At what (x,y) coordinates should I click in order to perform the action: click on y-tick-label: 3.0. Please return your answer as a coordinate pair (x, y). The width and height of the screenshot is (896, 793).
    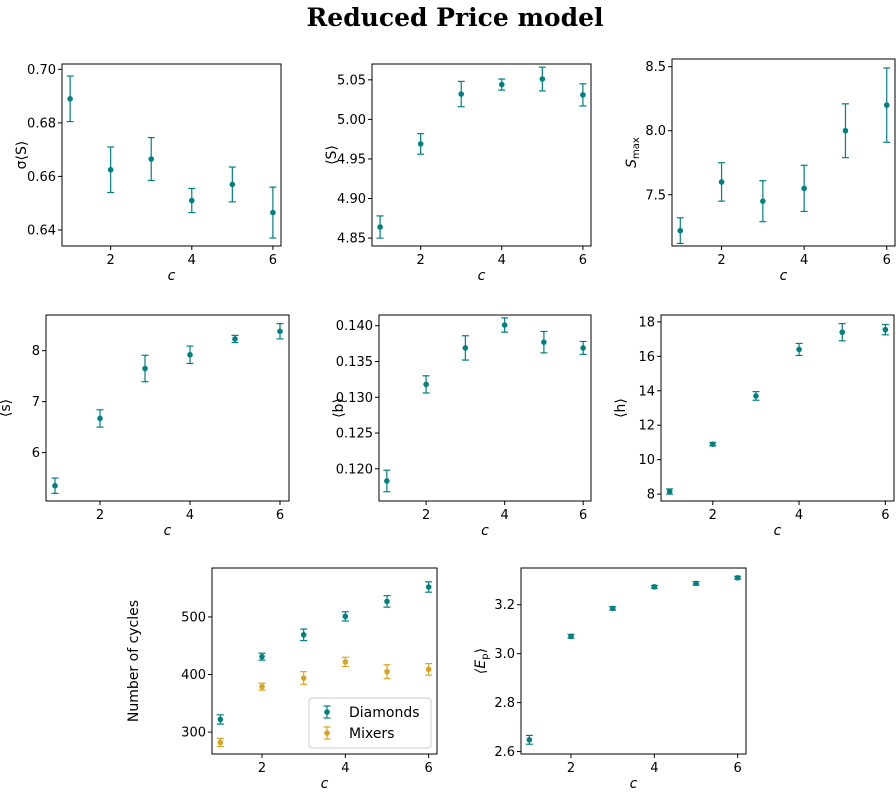
    Looking at the image, I should click on (504, 654).